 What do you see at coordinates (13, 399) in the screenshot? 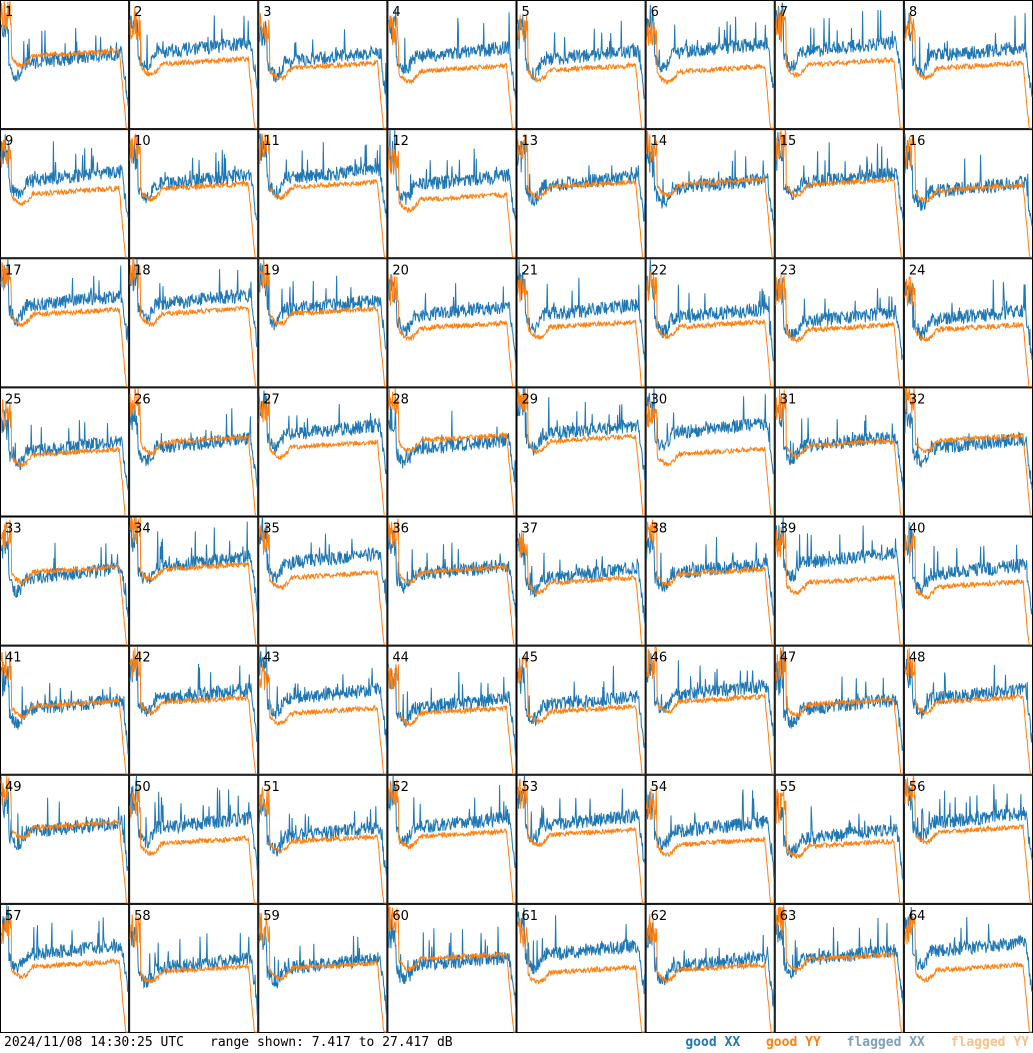
I see `panel-label: 25` at bounding box center [13, 399].